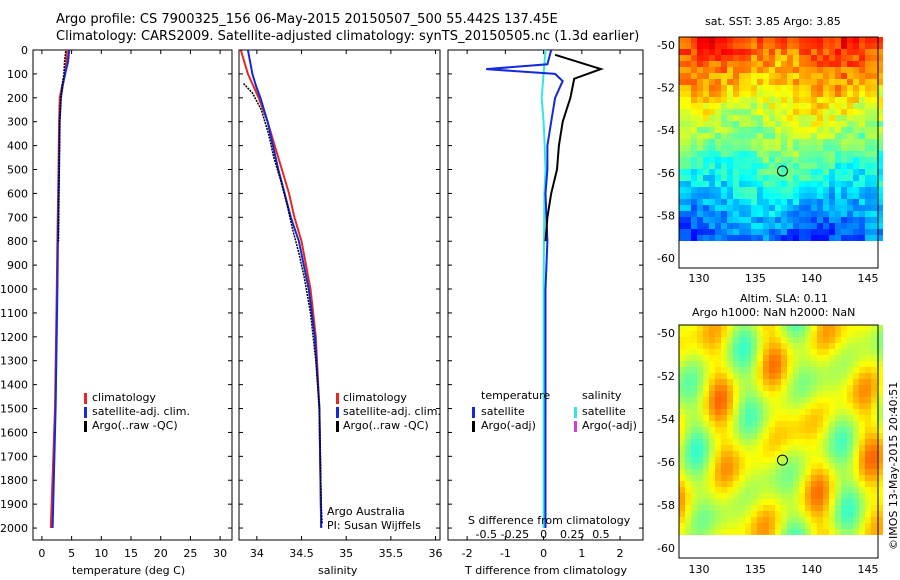  Describe the element at coordinates (14, 361) in the screenshot. I see `depth-tick-label: 1300` at that location.